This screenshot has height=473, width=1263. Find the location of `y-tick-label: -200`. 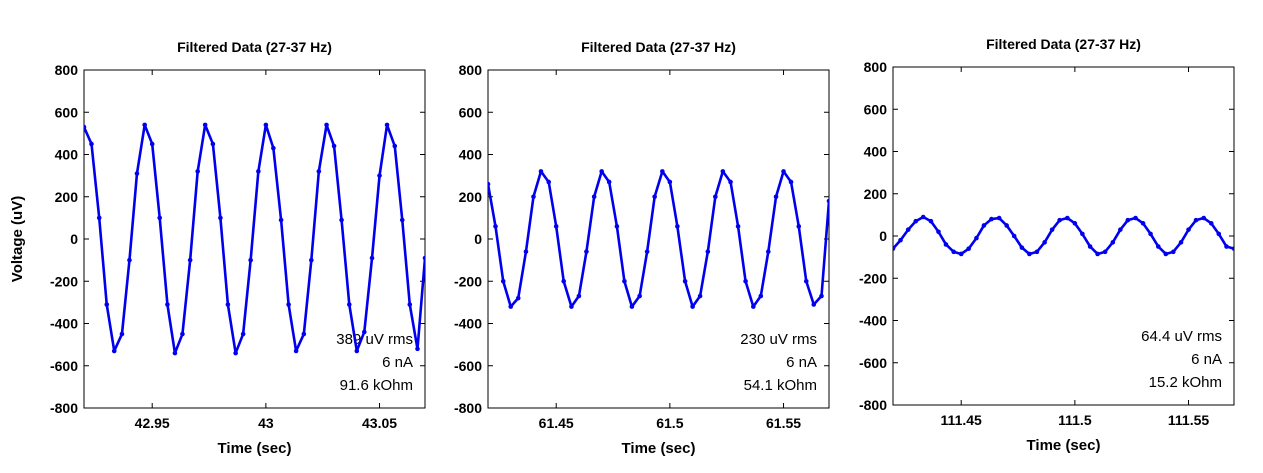

y-tick-label: -200 is located at coordinates (873, 278).